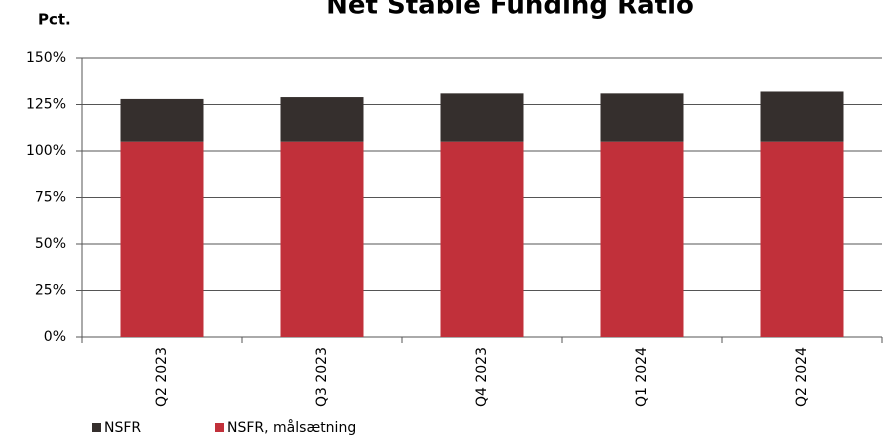  What do you see at coordinates (46, 105) in the screenshot?
I see `y-tick-label: 125%` at bounding box center [46, 105].